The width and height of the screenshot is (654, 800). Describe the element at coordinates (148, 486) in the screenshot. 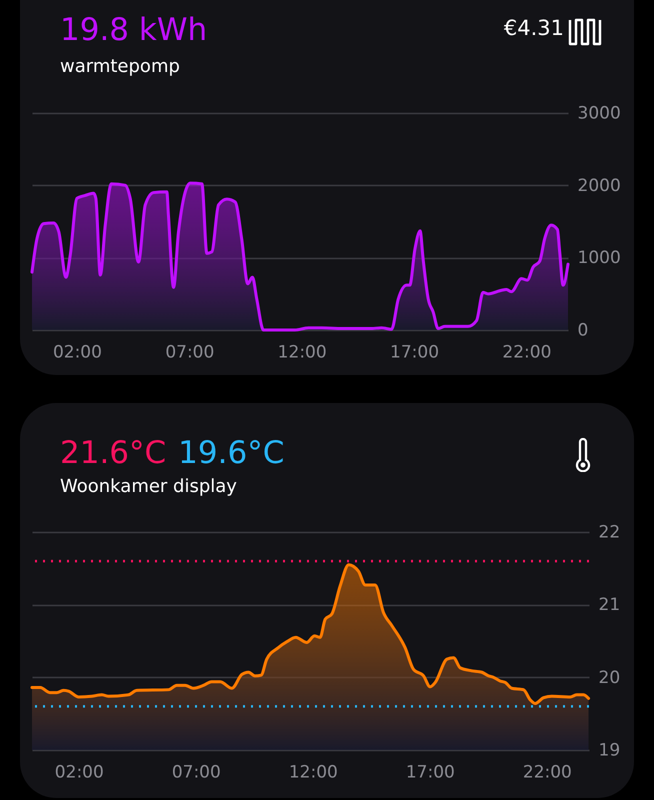

I see `chart-subtitle: Woonkamer display` at that location.